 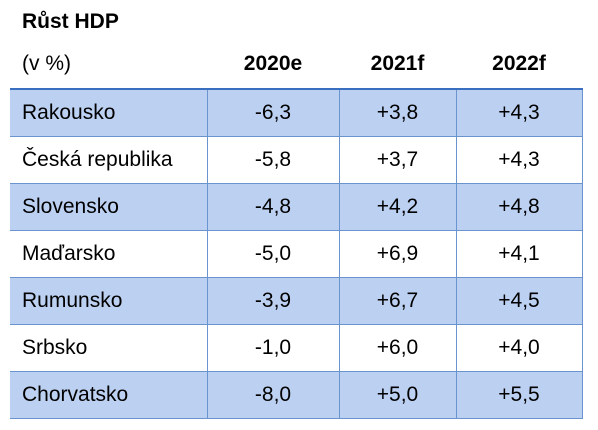 What do you see at coordinates (109, 207) in the screenshot?
I see `row-label: Slovensko` at bounding box center [109, 207].